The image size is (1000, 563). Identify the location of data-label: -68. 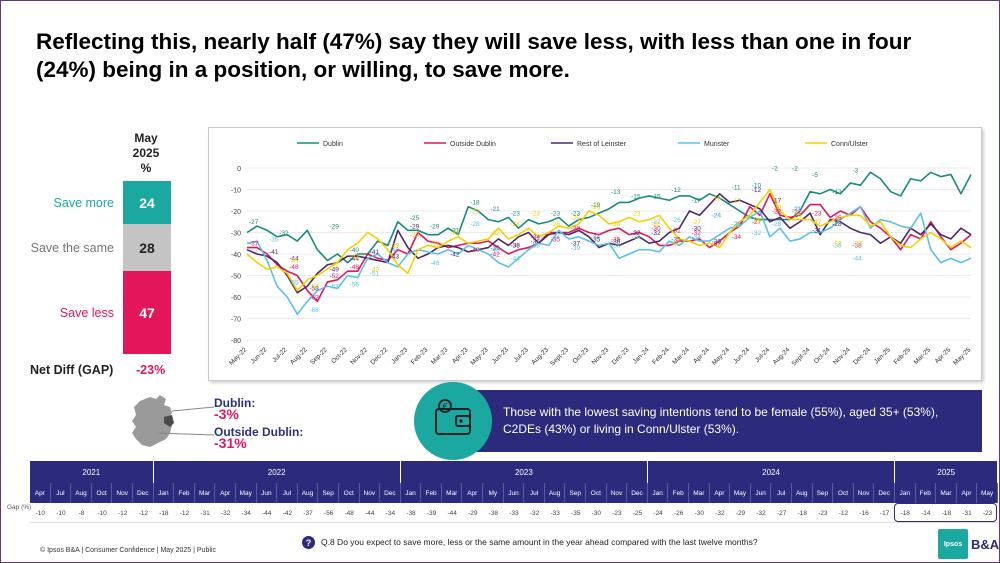
(314, 310).